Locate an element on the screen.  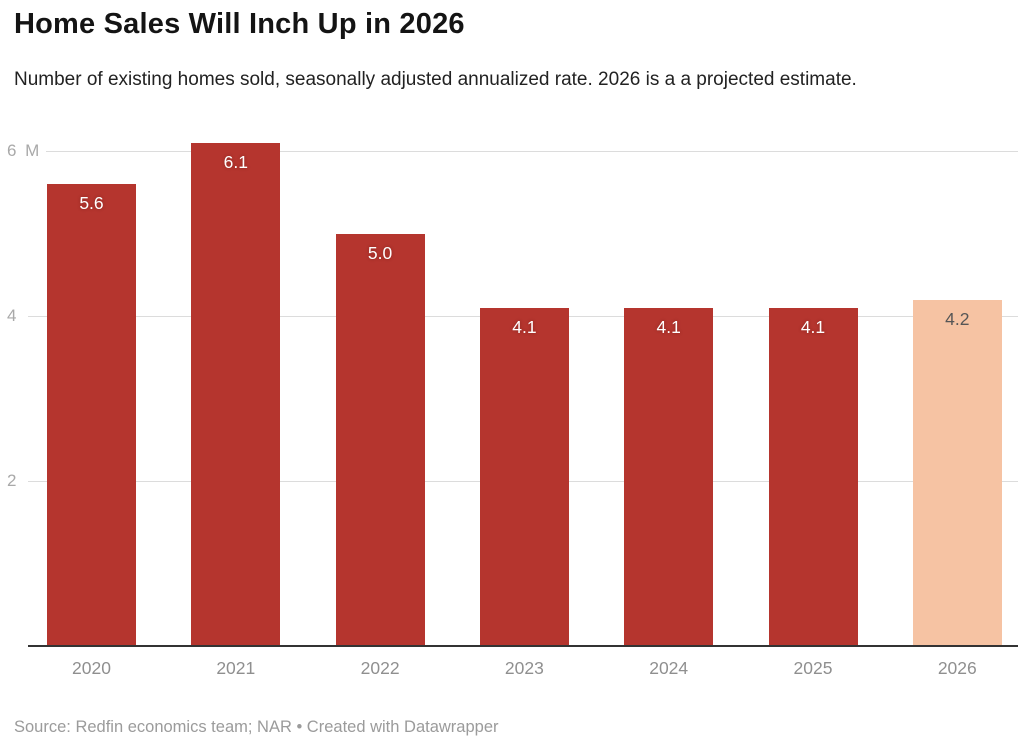
x-tick-label: 2020 is located at coordinates (91, 668).